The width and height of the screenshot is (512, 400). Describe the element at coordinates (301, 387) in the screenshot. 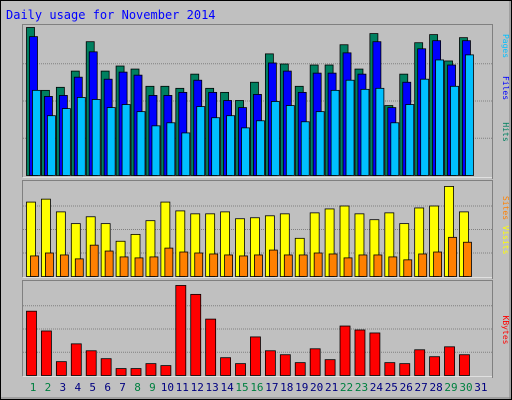

I see `x-tick-label: 19` at that location.